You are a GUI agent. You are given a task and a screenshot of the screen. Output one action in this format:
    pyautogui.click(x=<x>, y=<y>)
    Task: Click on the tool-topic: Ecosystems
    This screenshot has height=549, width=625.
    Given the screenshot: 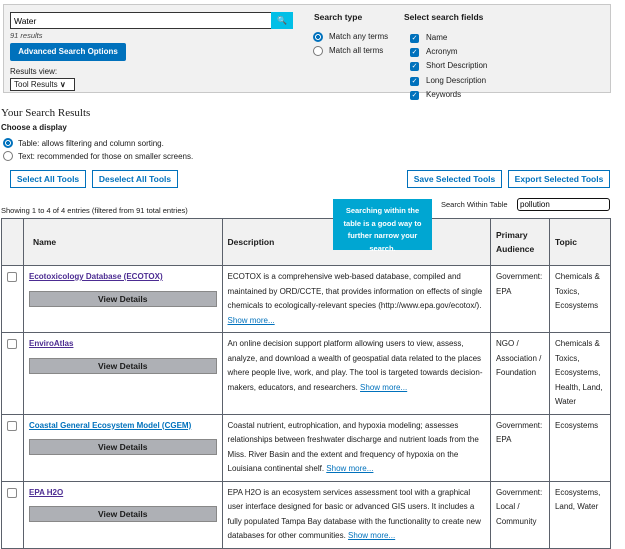 What is the action you would take?
    pyautogui.click(x=580, y=447)
    